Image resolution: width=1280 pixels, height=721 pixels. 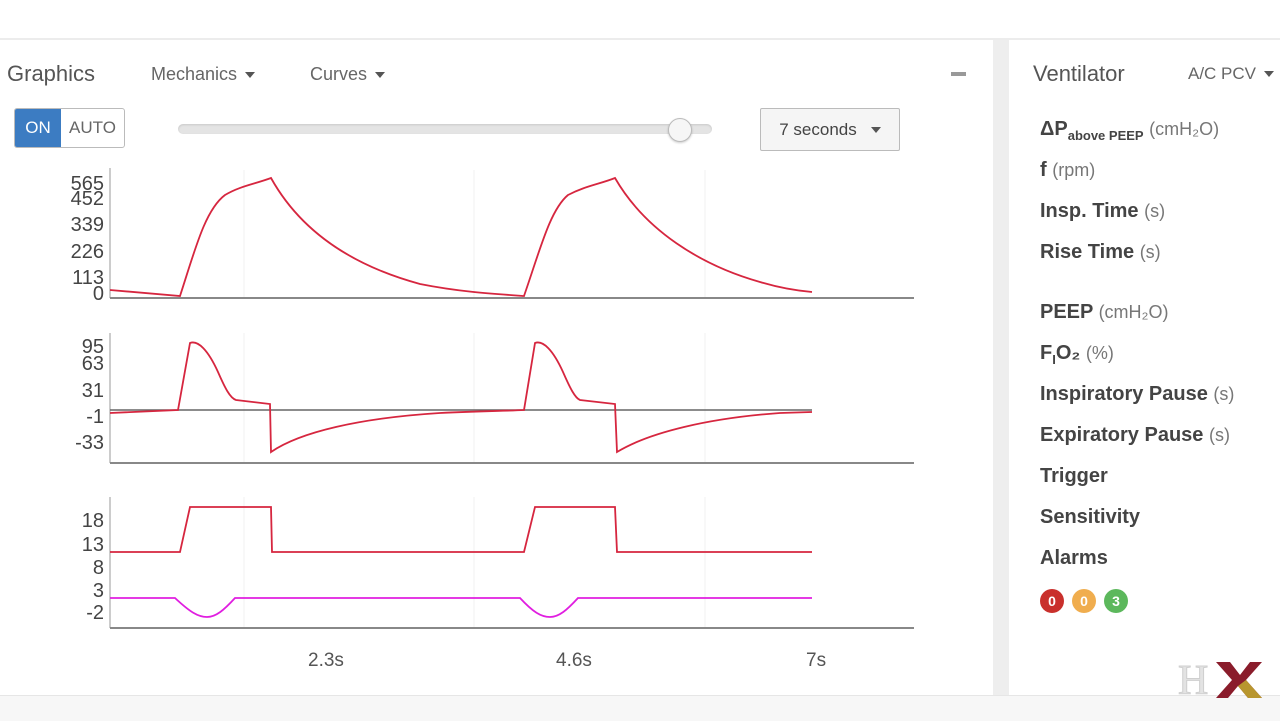 I want to click on svg-text: H, so click(x=1193, y=678).